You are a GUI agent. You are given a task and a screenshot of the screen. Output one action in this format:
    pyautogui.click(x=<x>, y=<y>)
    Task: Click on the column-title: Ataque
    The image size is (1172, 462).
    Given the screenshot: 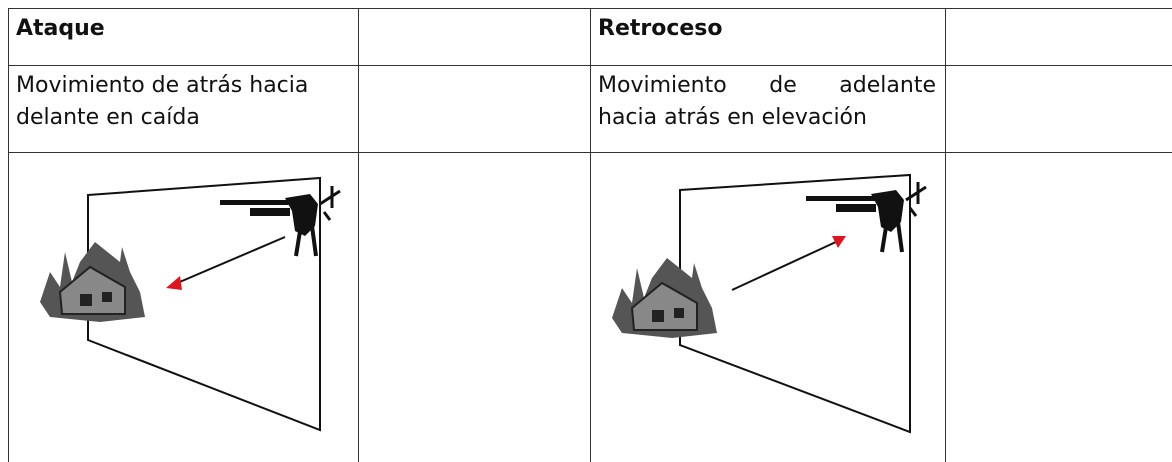 What is the action you would take?
    pyautogui.click(x=60, y=28)
    